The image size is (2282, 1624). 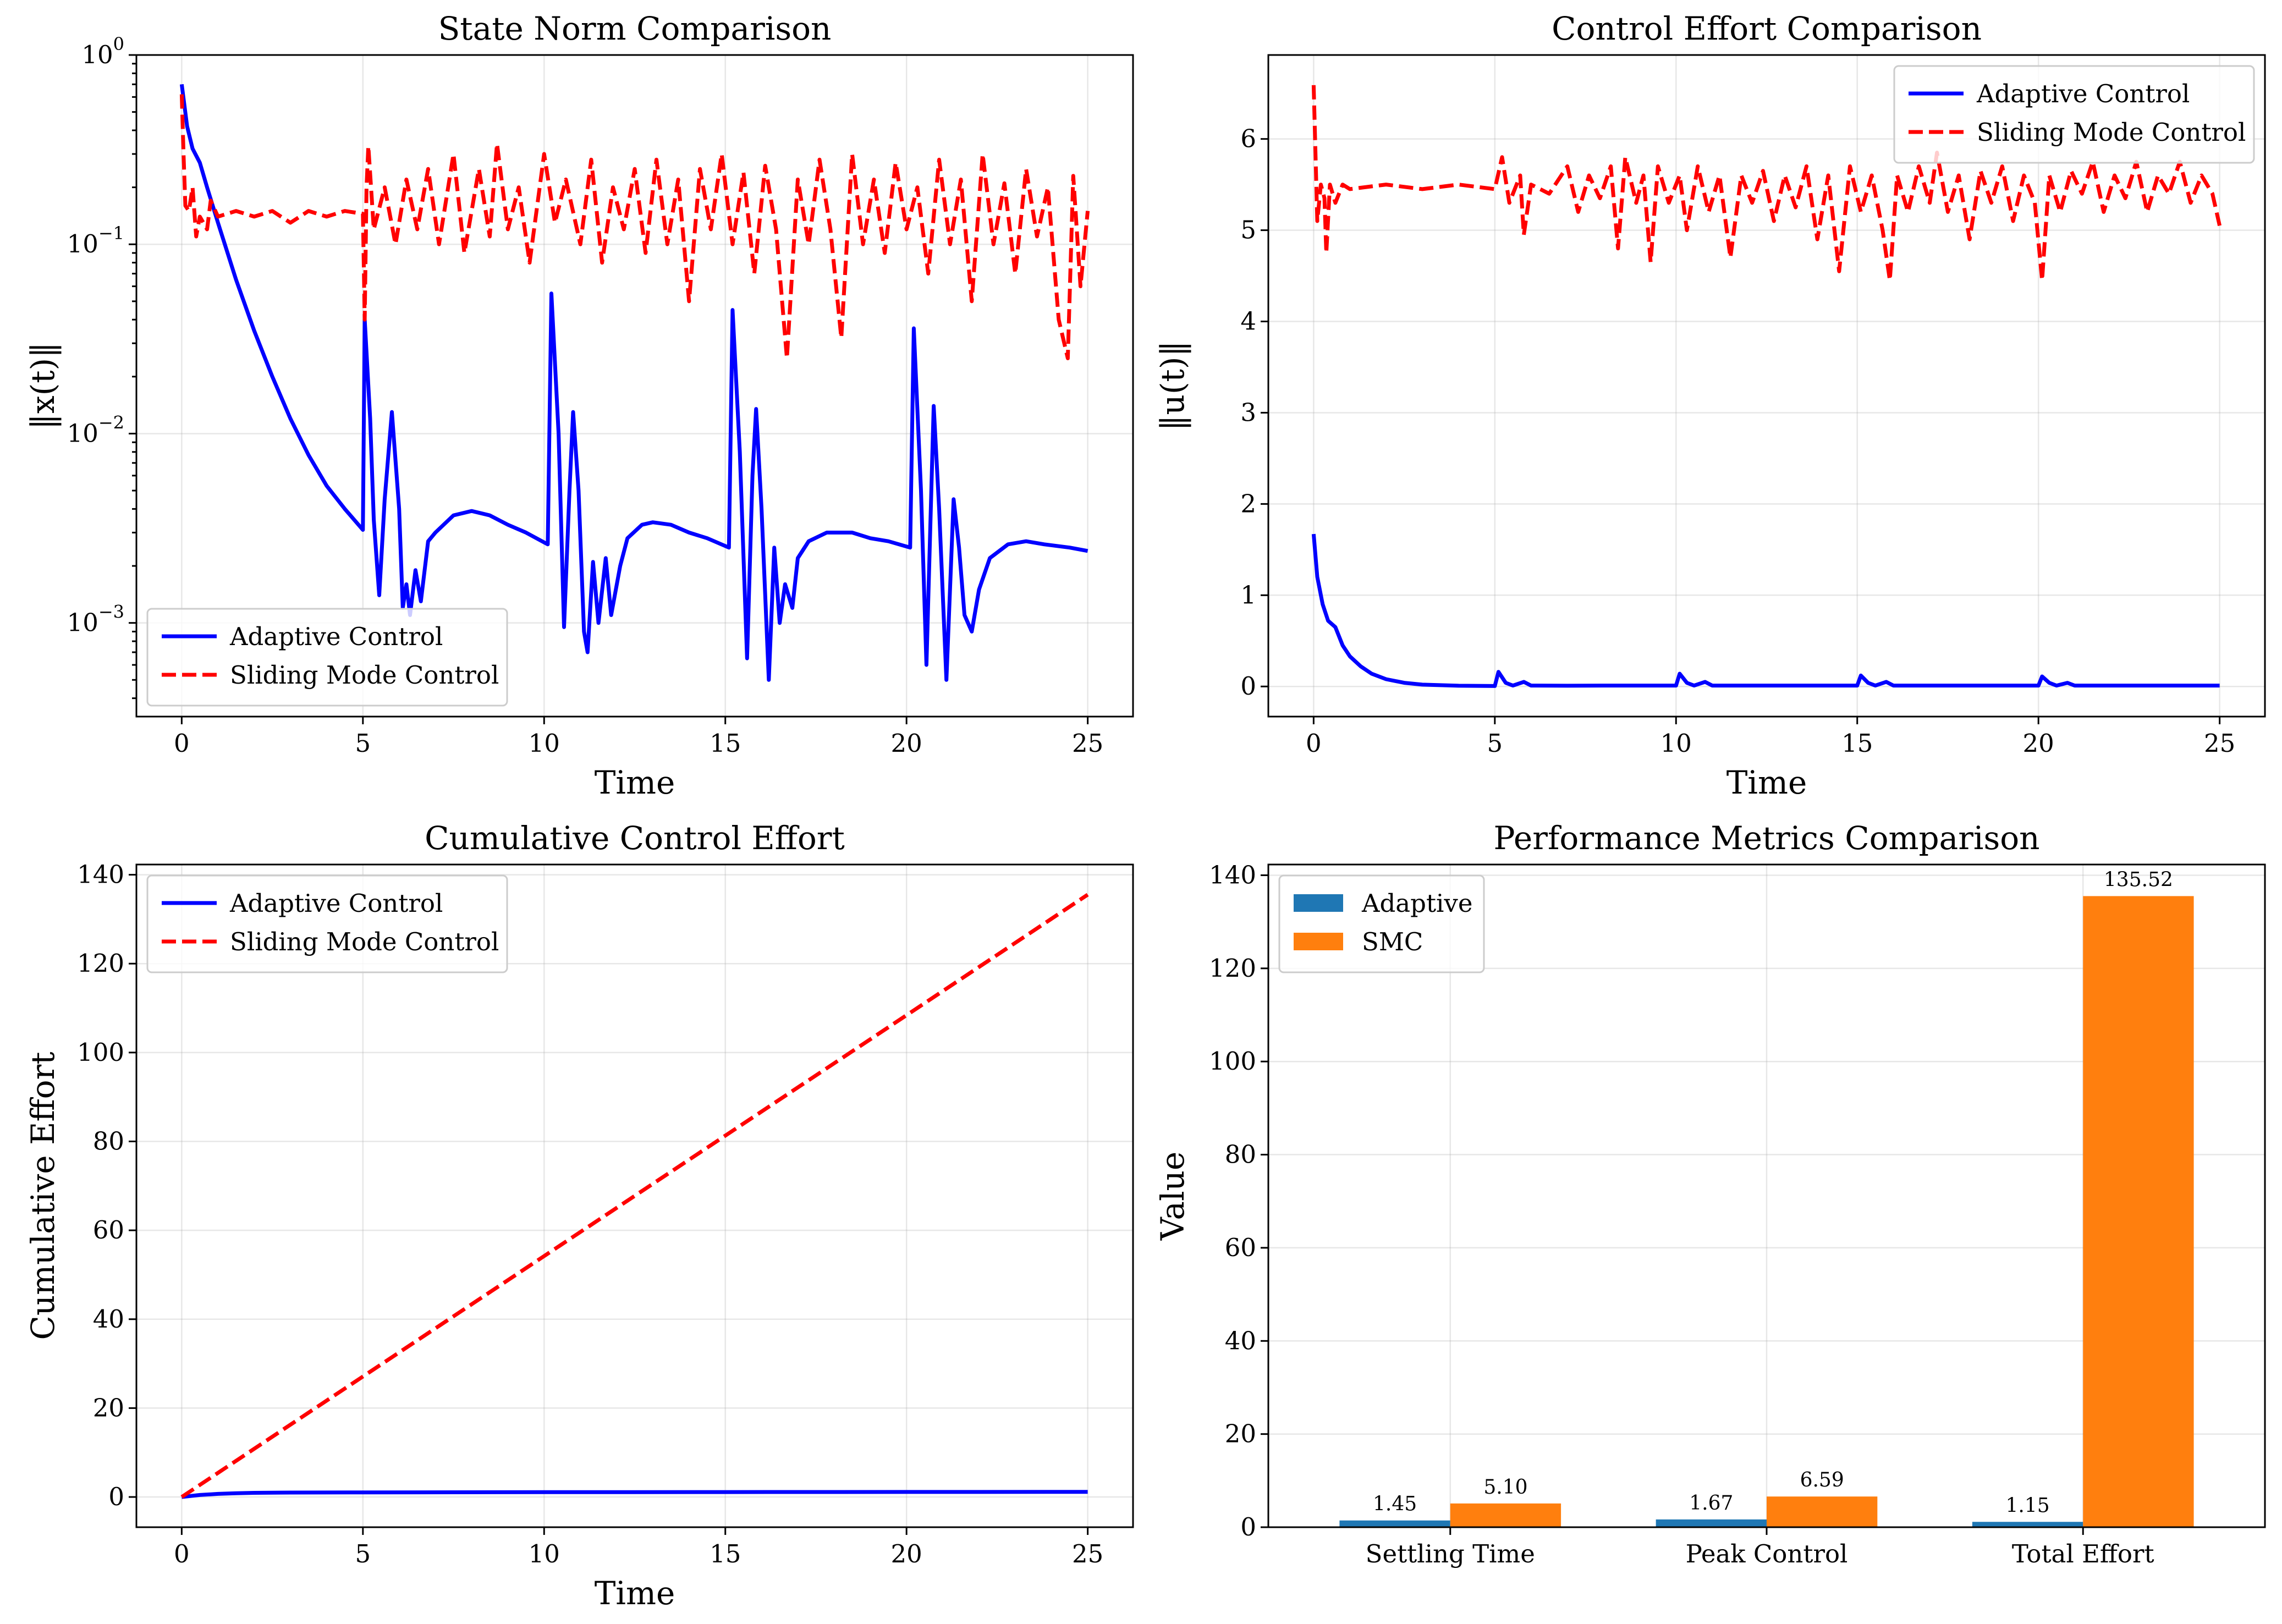 What do you see at coordinates (1248, 230) in the screenshot?
I see `y-tick-label: 5` at bounding box center [1248, 230].